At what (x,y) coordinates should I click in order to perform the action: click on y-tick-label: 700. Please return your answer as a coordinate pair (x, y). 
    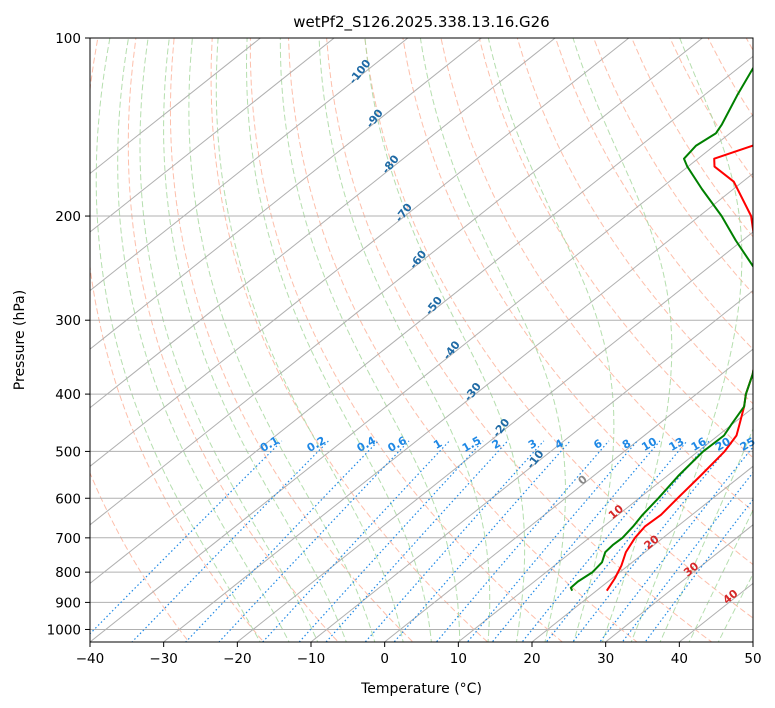
    Looking at the image, I should click on (68, 539).